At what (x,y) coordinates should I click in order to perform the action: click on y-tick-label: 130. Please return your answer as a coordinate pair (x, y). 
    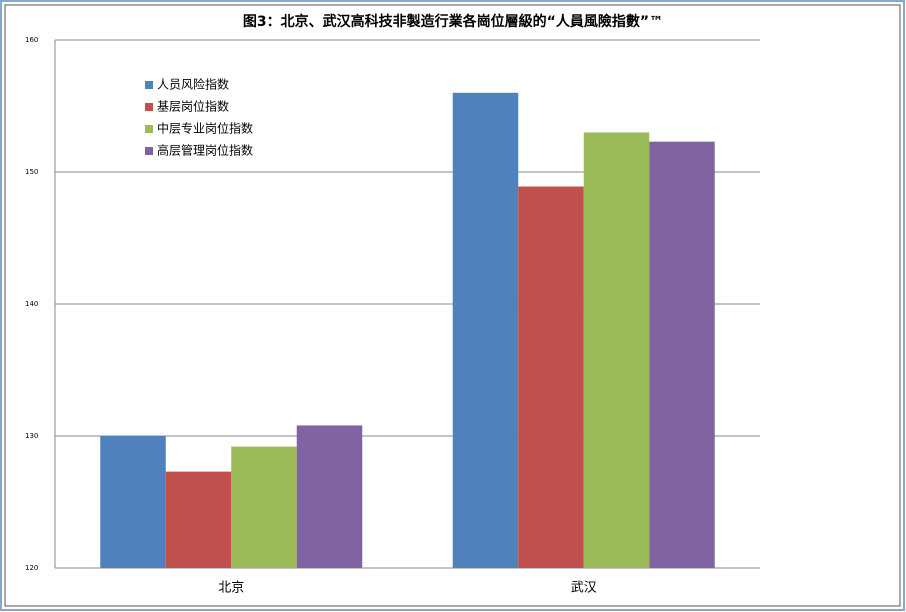
    Looking at the image, I should click on (31, 436).